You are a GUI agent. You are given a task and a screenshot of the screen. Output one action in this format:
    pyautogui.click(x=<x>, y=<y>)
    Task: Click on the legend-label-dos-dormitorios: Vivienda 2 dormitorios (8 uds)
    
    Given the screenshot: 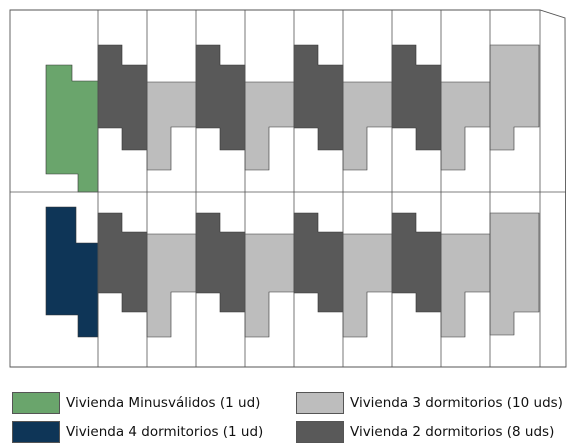 What is the action you would take?
    pyautogui.click(x=452, y=432)
    